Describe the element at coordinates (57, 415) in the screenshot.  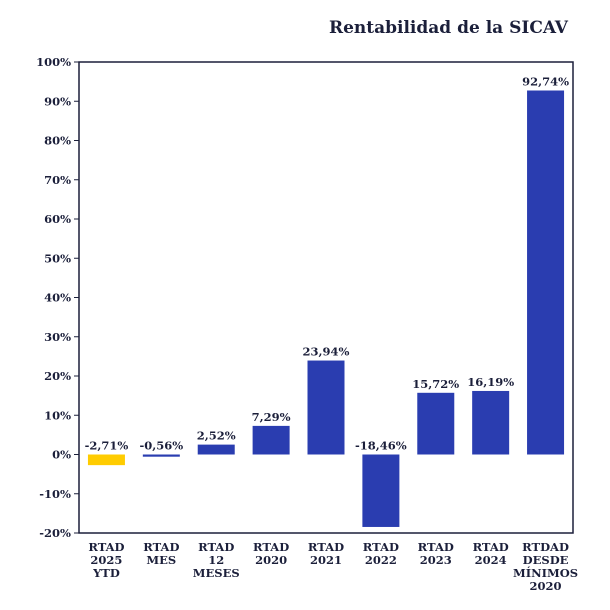
I see `y-tick-label: 10%` at that location.